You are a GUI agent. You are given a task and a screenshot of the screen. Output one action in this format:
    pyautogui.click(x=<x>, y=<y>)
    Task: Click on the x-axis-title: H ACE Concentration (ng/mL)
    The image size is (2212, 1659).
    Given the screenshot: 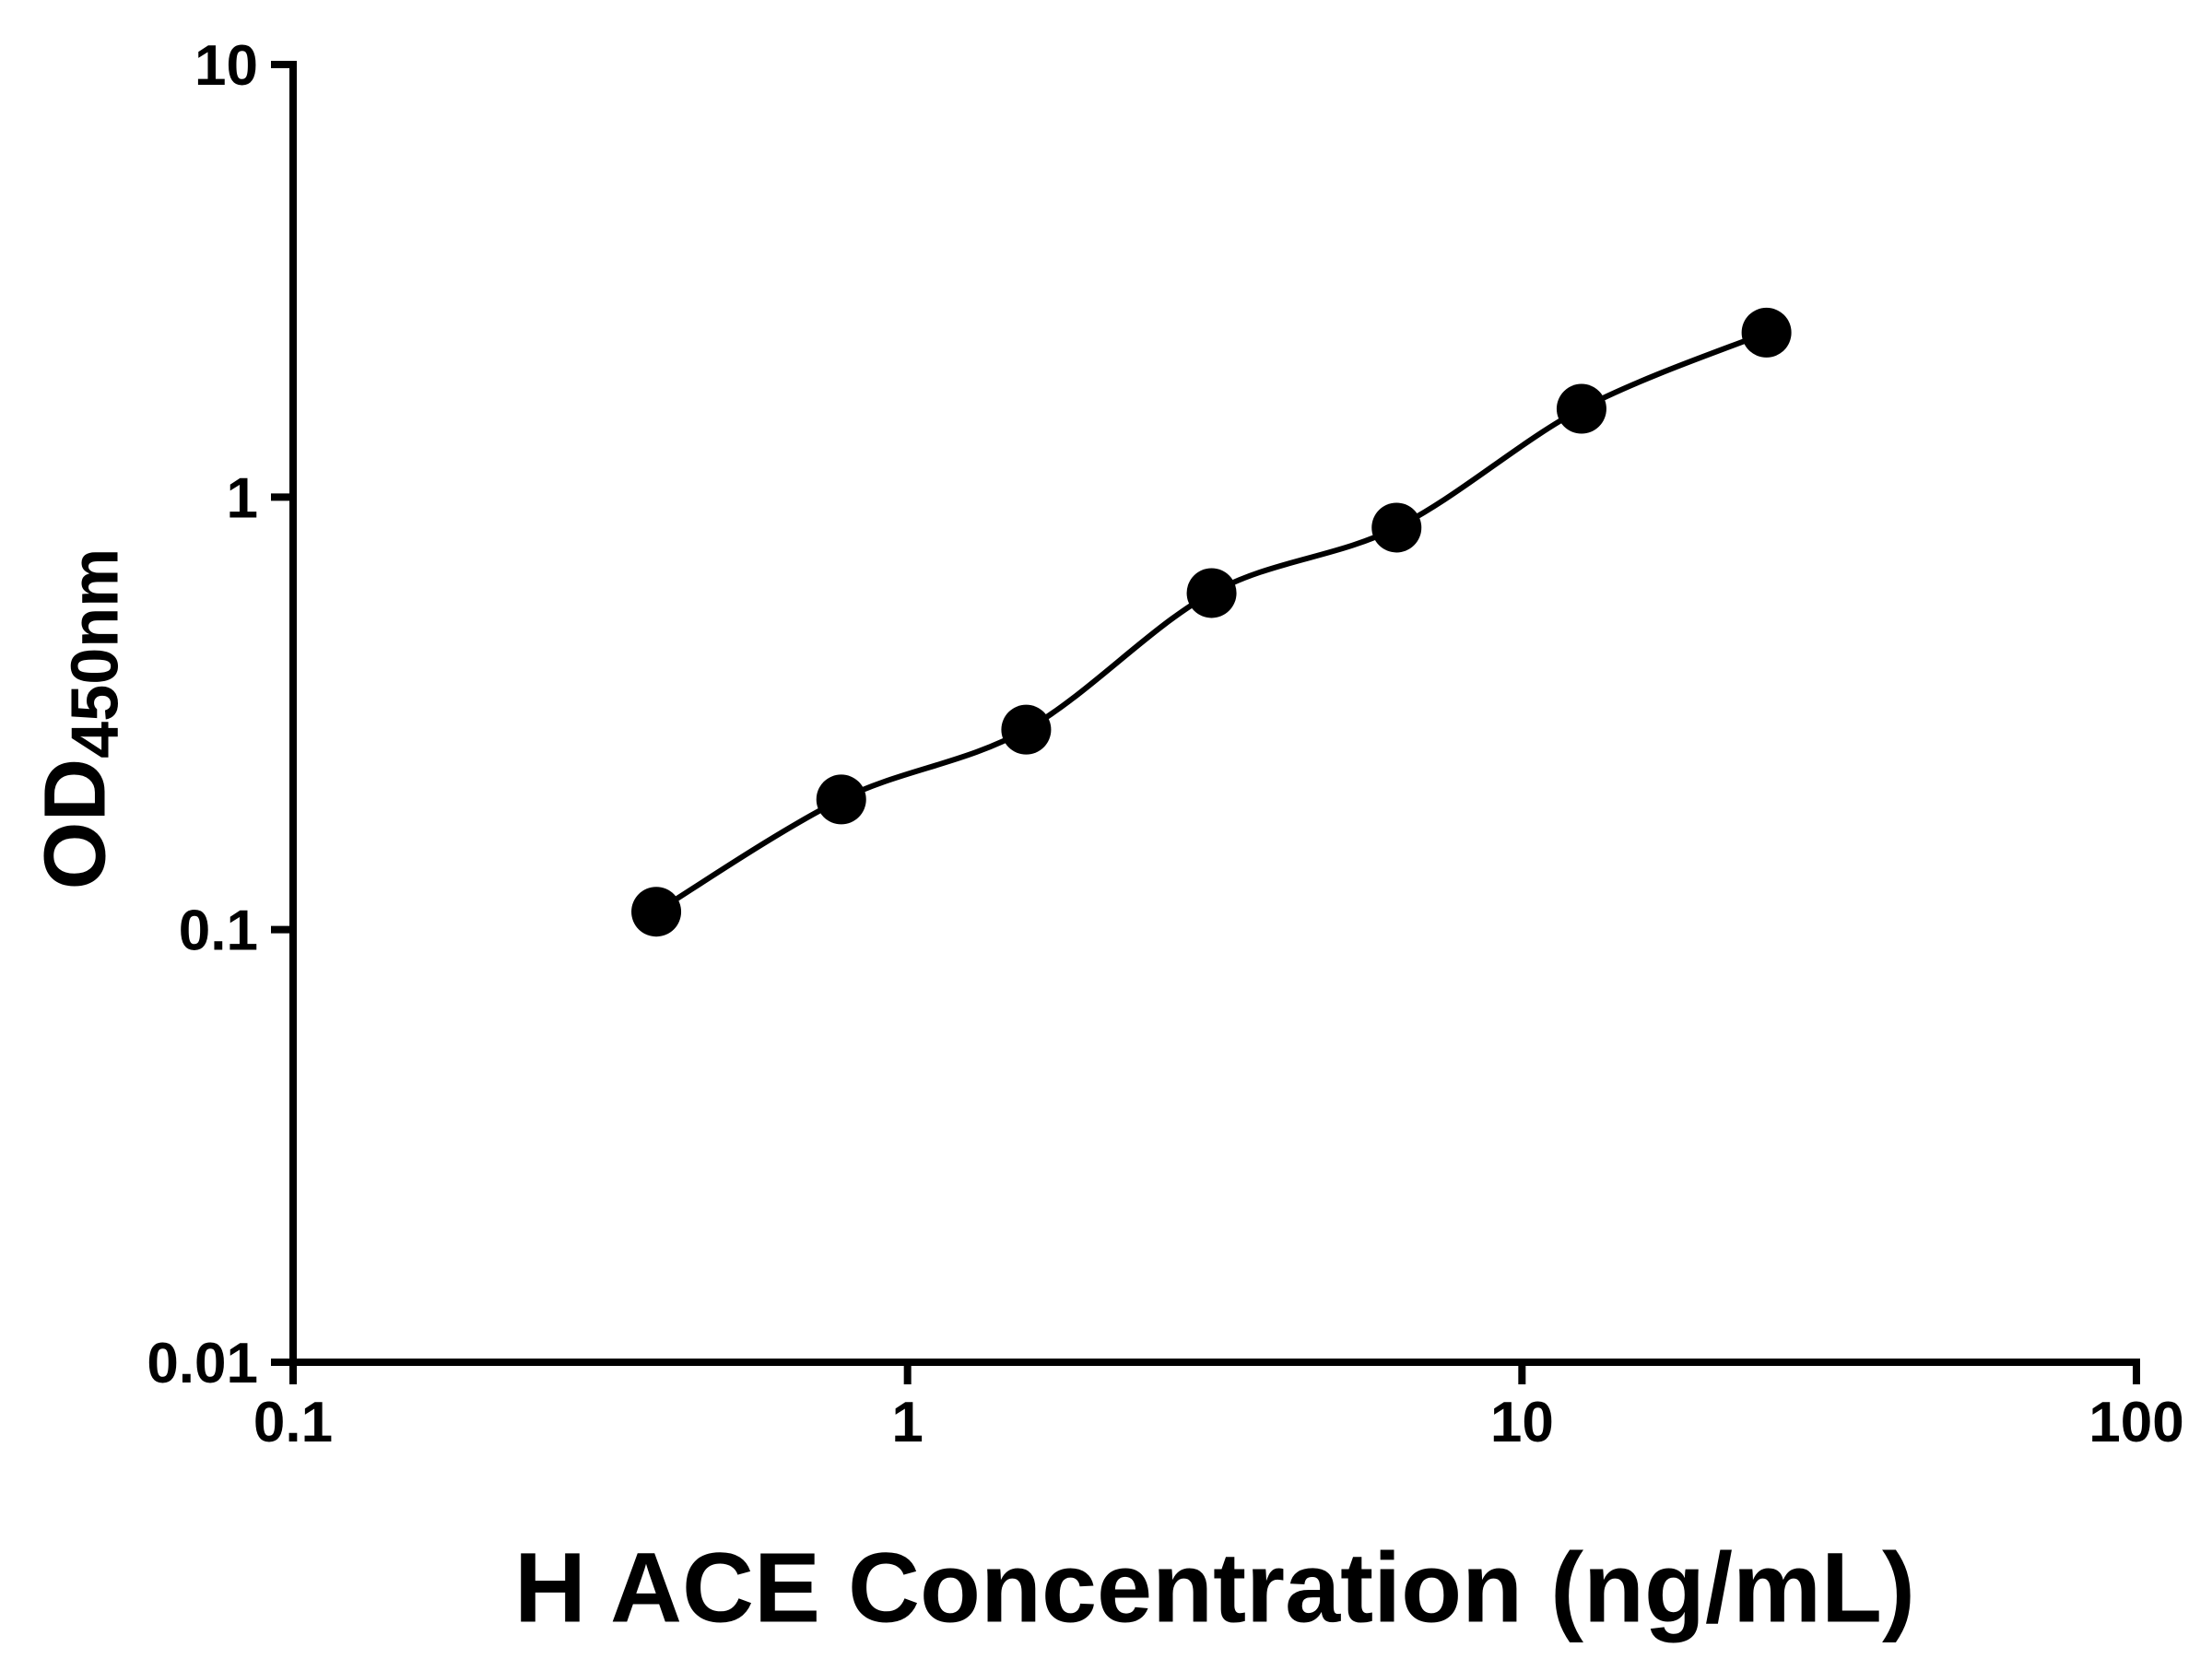 What is the action you would take?
    pyautogui.click(x=1214, y=1587)
    